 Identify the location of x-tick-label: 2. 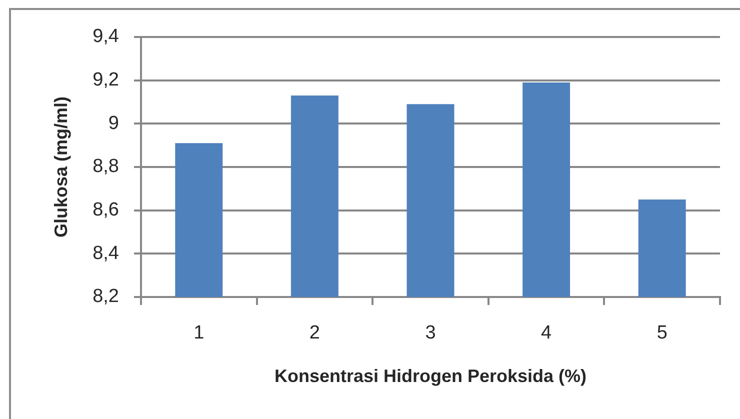
(314, 333).